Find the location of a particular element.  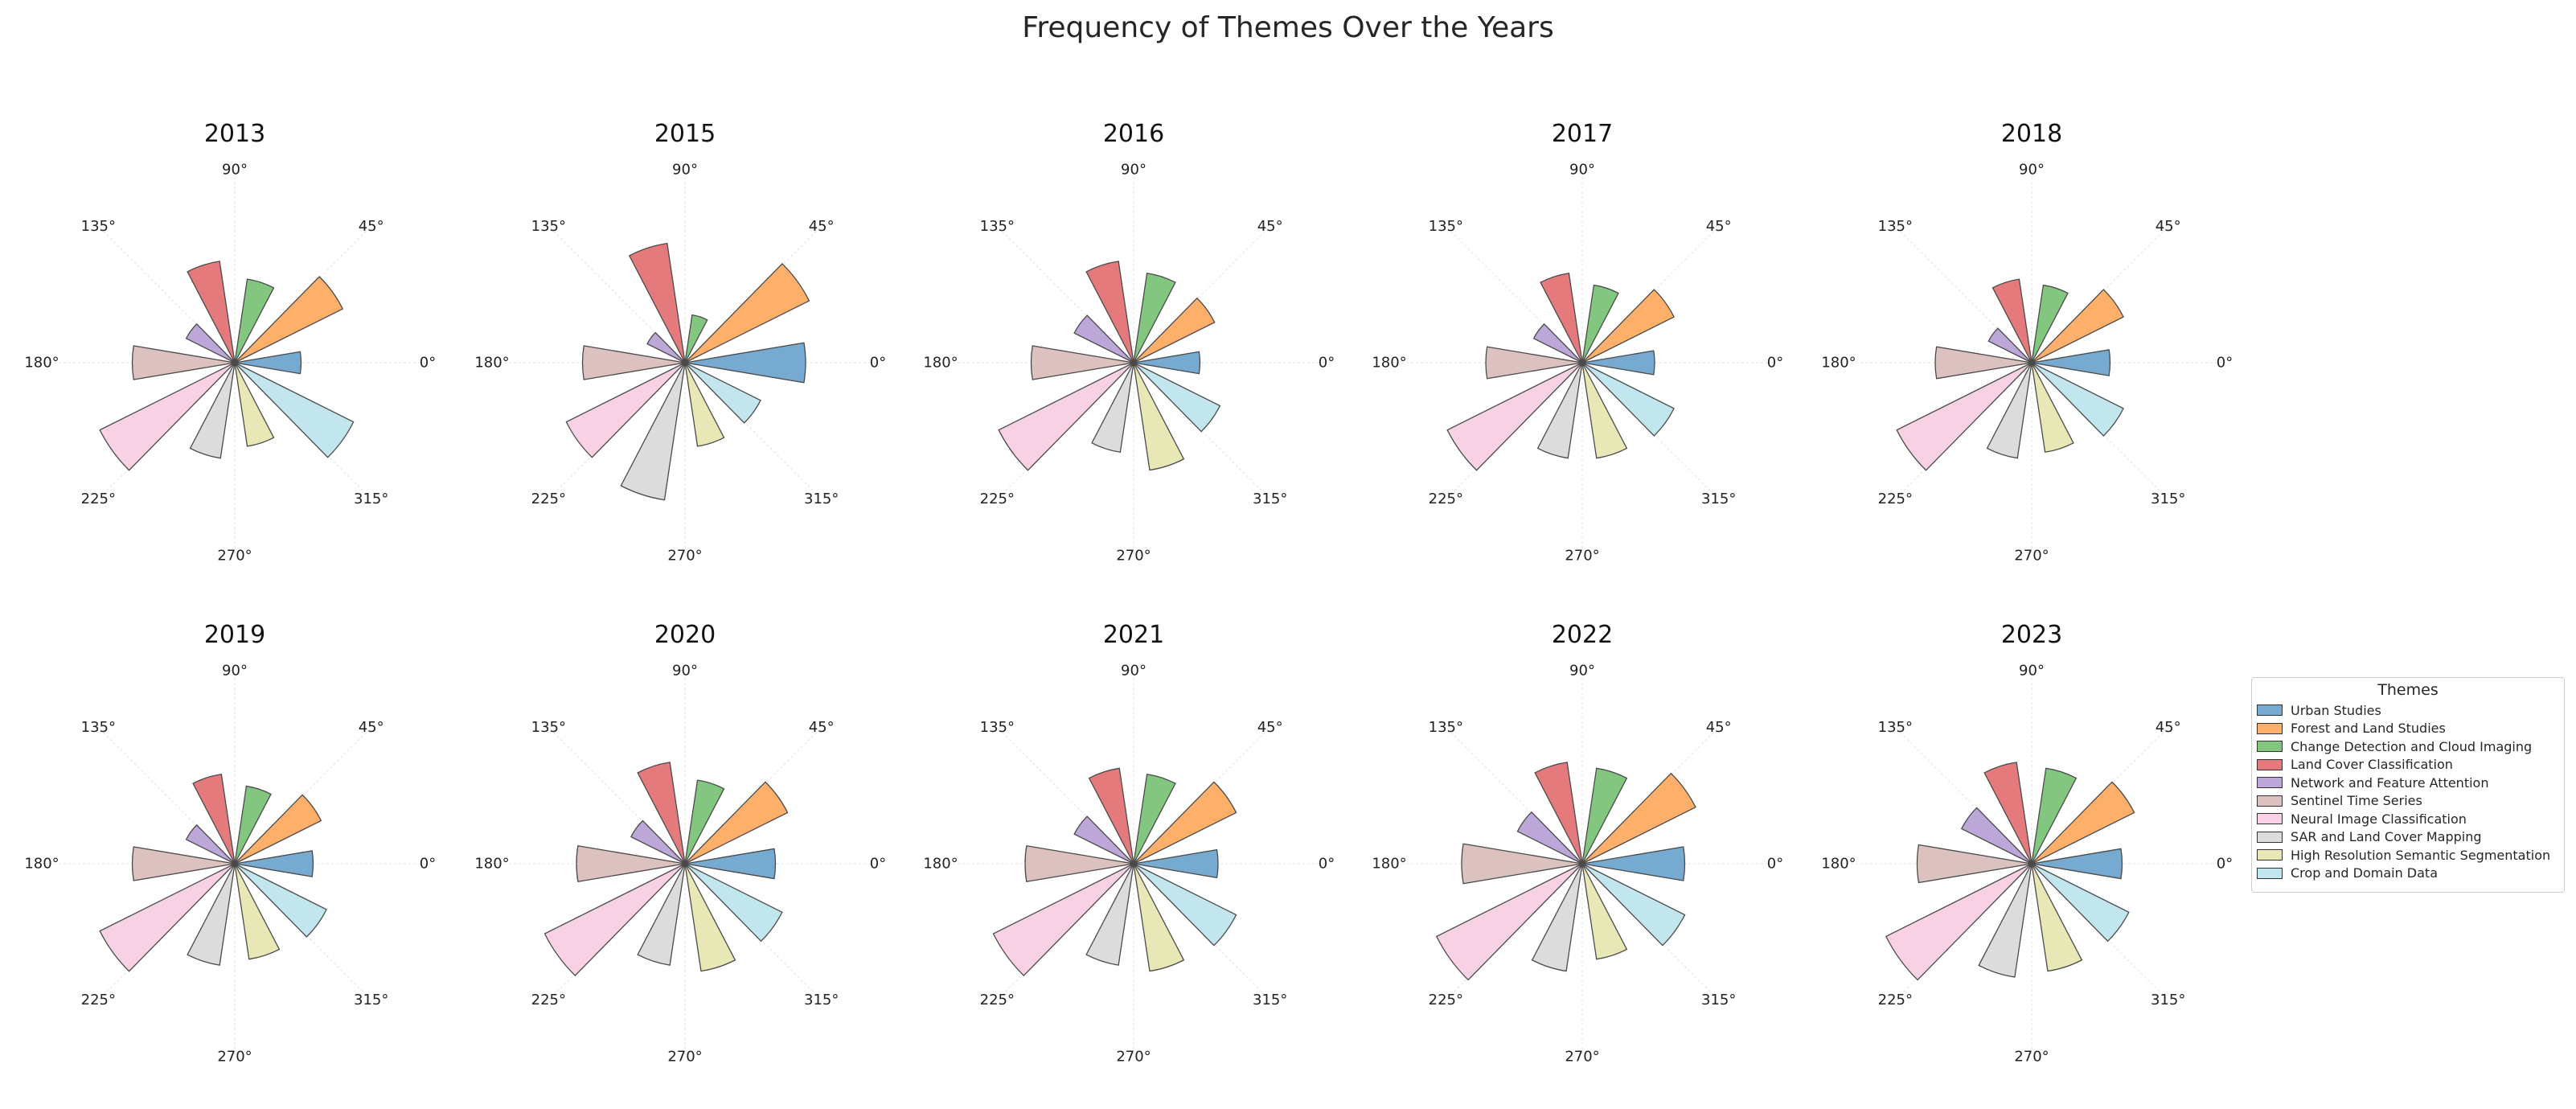

legend-item: Neural Image Classification is located at coordinates (2408, 819).